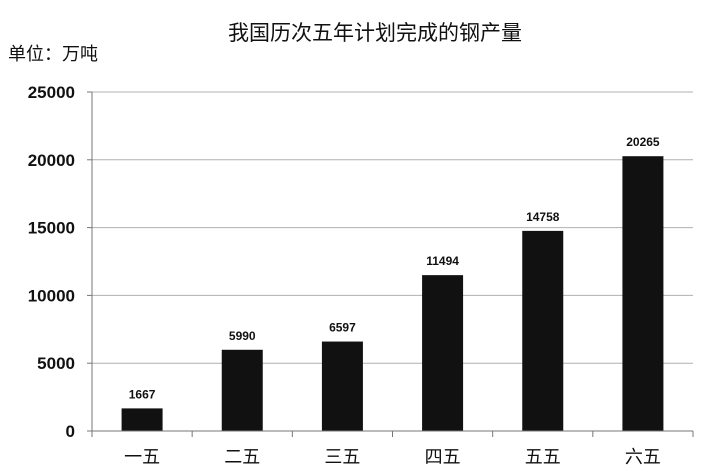 This screenshot has height=475, width=709. I want to click on data-label: 20265, so click(643, 142).